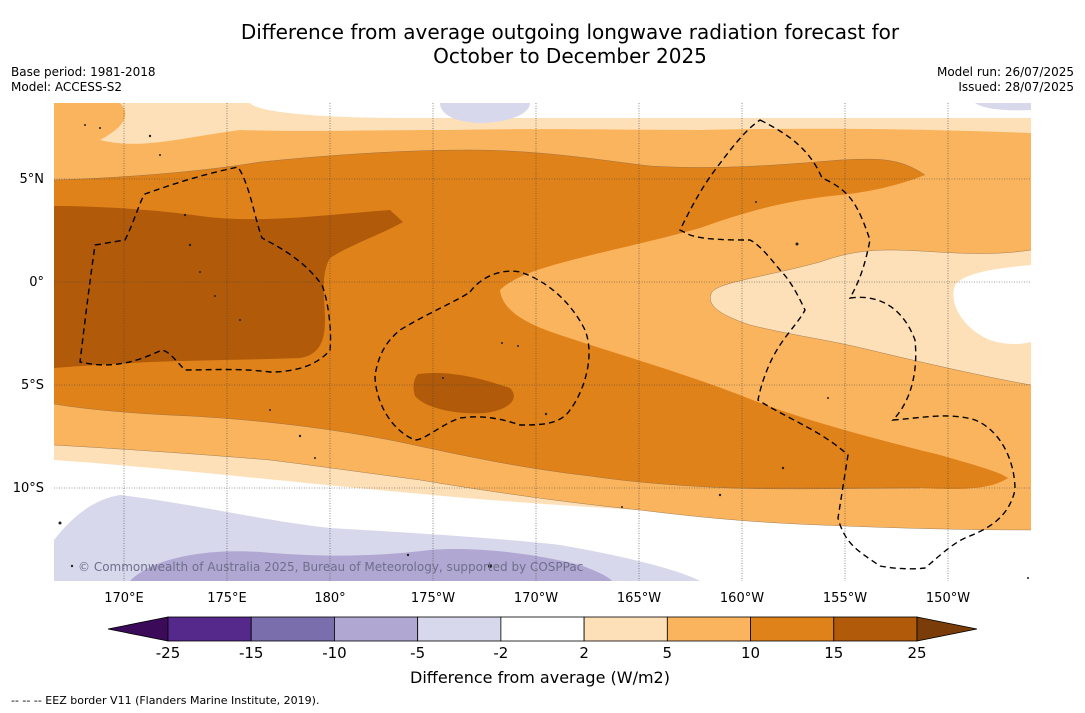  Describe the element at coordinates (485, 113) in the screenshot. I see `band-negative-2-5-north` at that location.